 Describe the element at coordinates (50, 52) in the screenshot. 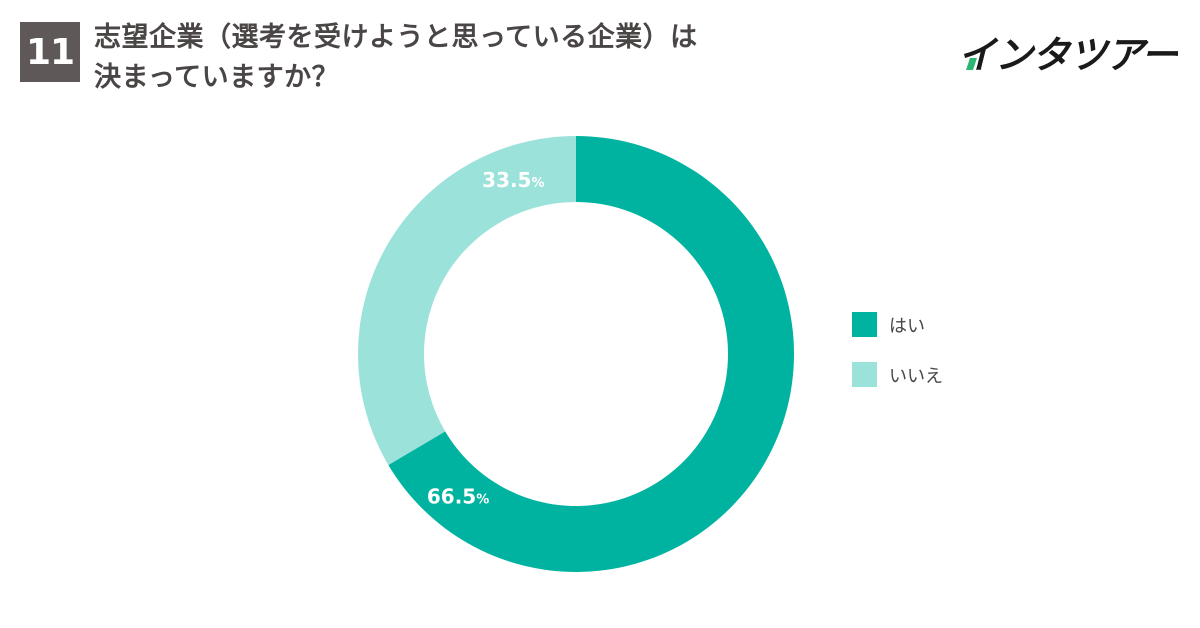

I see `question-number: 11` at that location.